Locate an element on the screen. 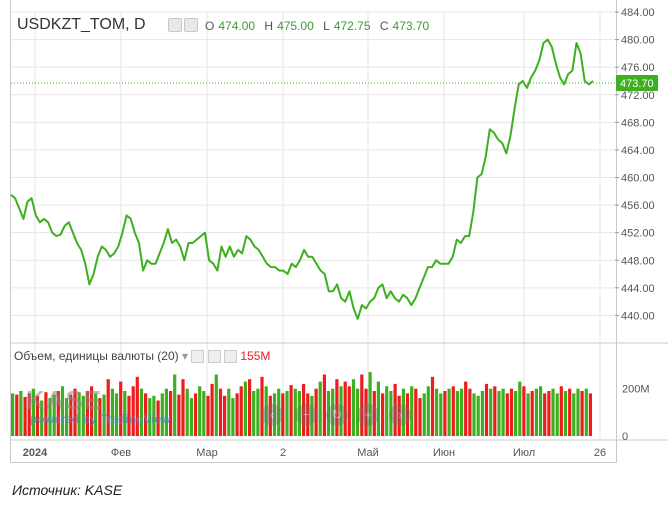 Image resolution: width=668 pixels, height=517 pixels. x-tick-label: Мар is located at coordinates (207, 453).